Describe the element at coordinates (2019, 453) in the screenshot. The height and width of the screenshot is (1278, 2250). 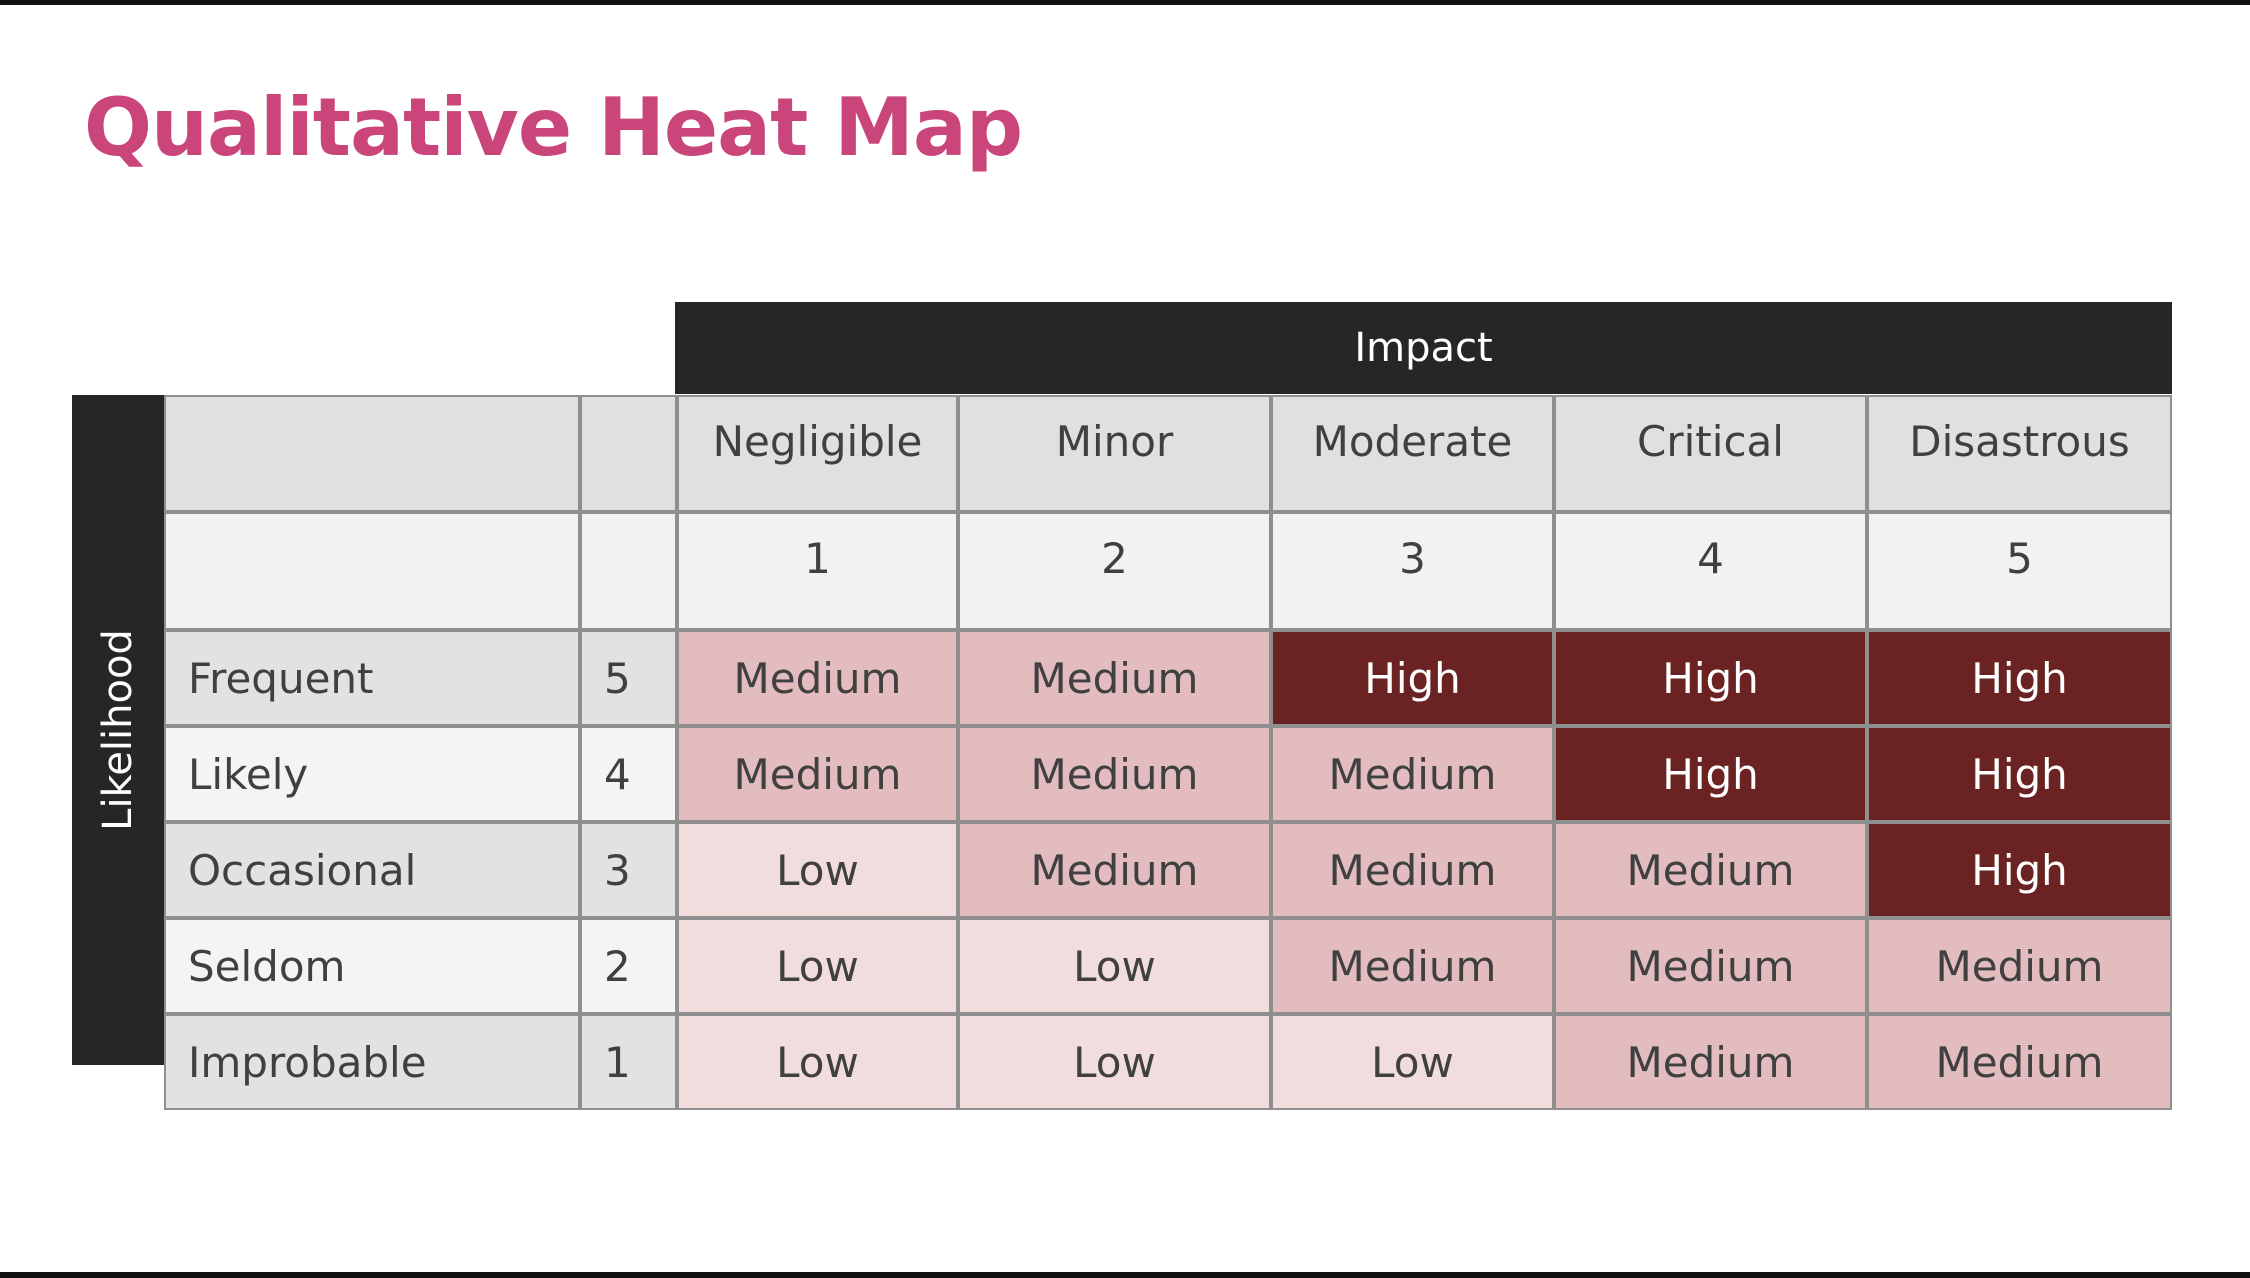
I see `impact-column-header: Disastrous` at that location.